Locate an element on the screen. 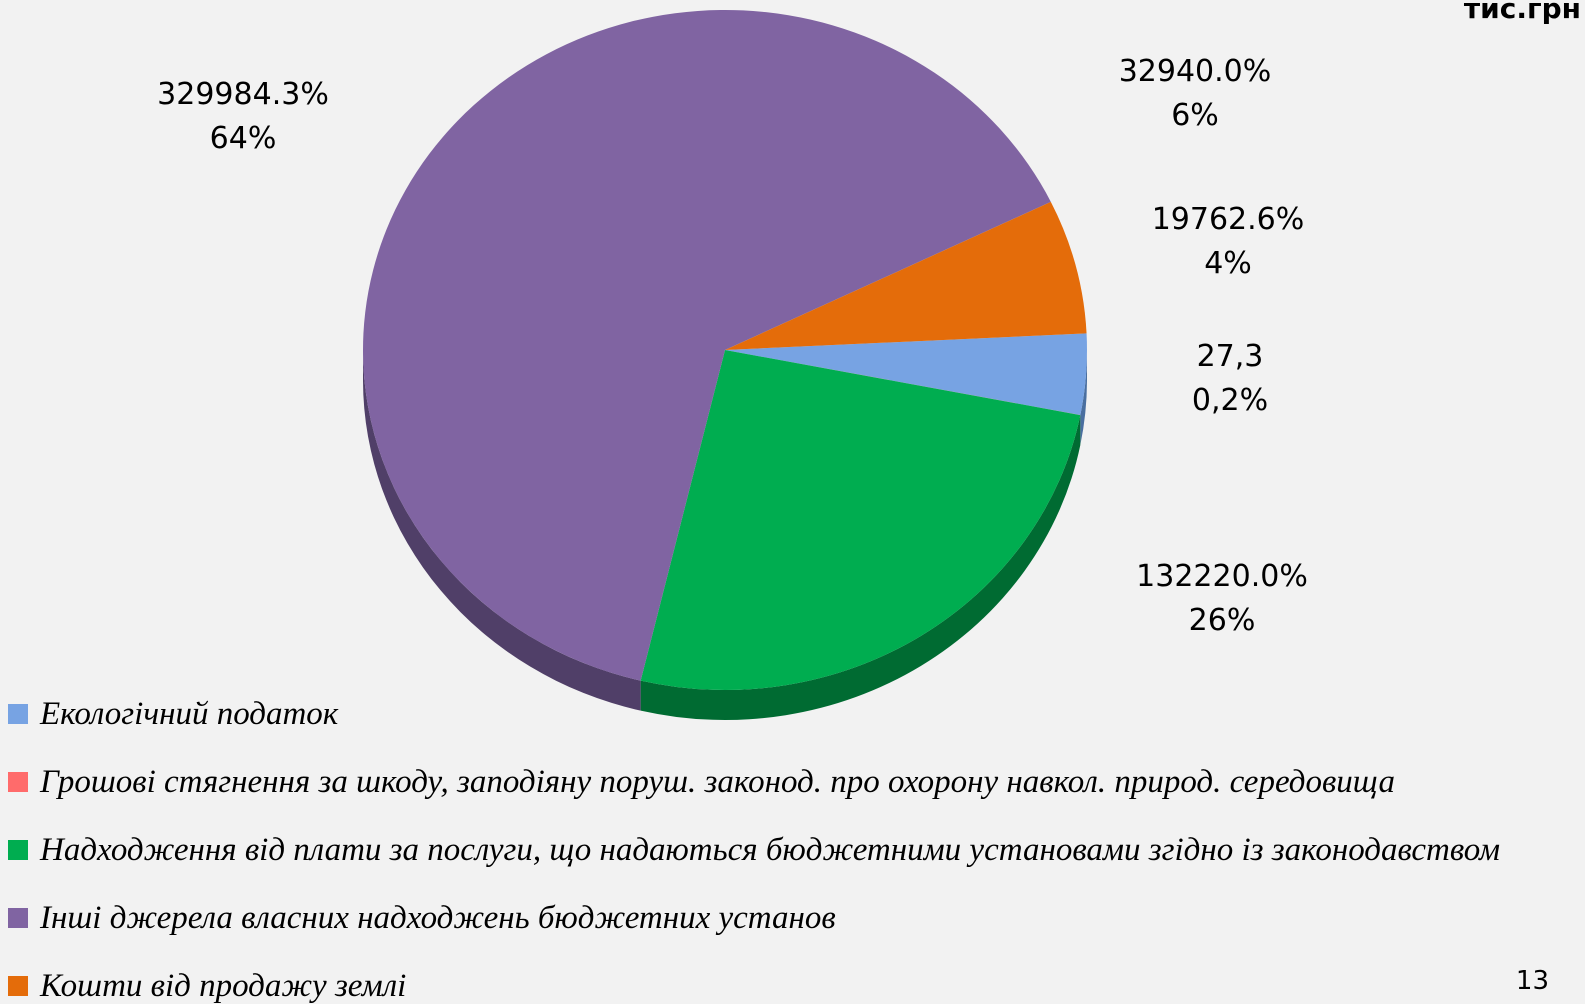 This screenshot has height=1004, width=1585. data-label-percent: 0,2% is located at coordinates (1230, 400).